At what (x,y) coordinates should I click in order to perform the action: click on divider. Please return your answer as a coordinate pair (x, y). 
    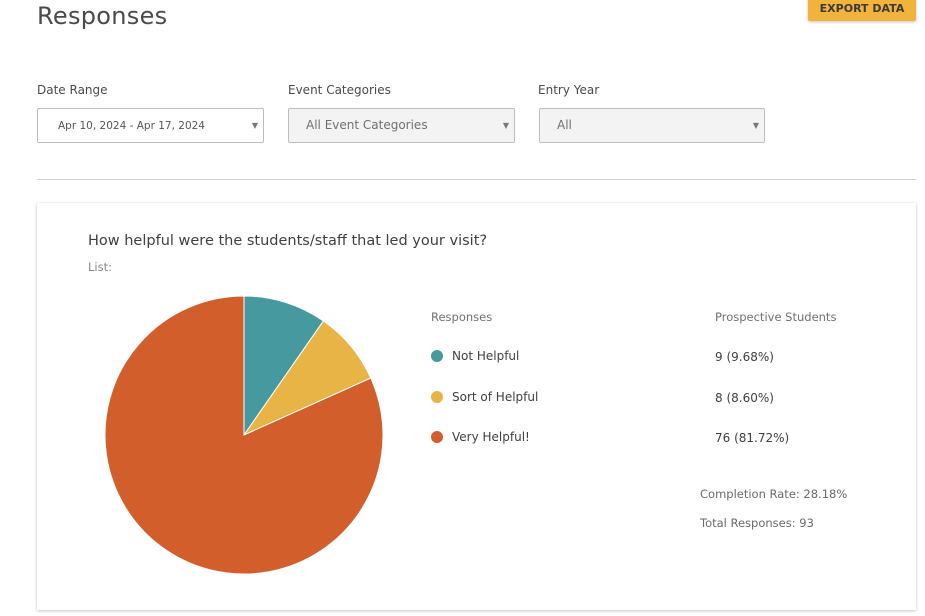
    Looking at the image, I should click on (476, 179).